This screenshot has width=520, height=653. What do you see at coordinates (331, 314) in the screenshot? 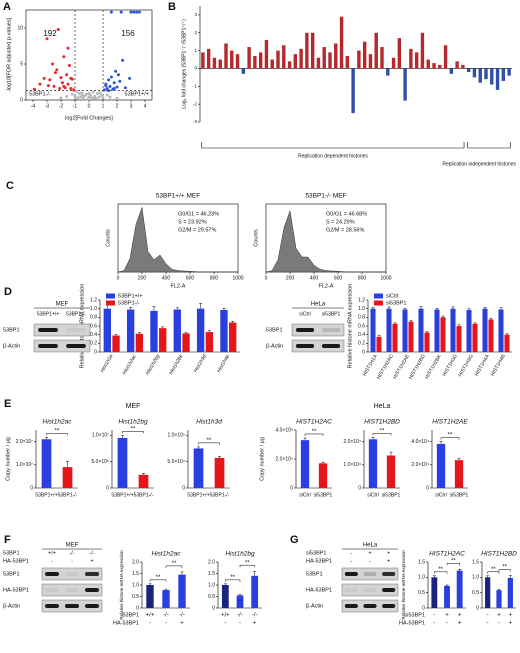
I see `lane-label: si53BP1` at bounding box center [331, 314].